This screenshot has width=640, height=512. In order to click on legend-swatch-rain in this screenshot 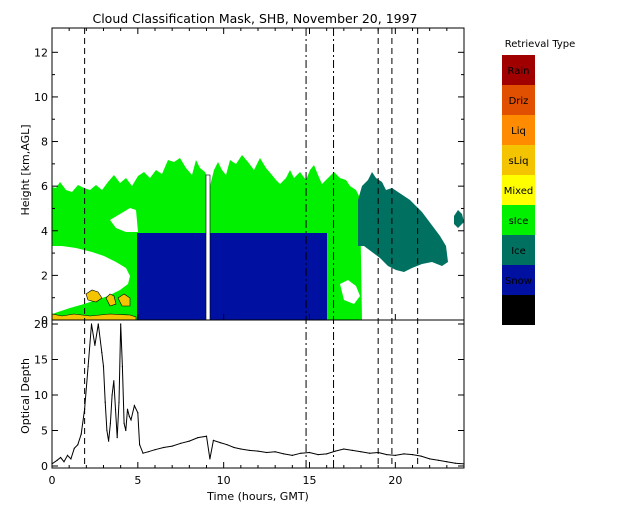, I will do `click(518, 70)`.